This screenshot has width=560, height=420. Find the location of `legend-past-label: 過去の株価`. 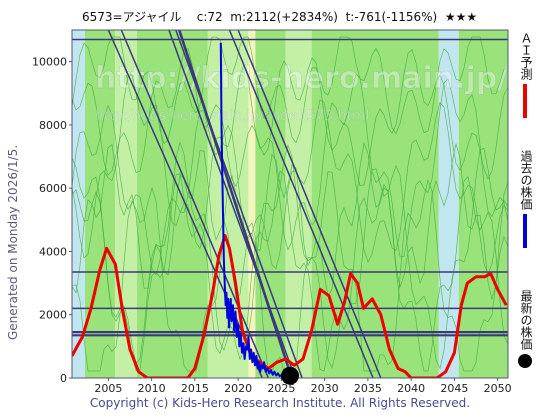

legend-past-label: 過去の株価 is located at coordinates (526, 180).